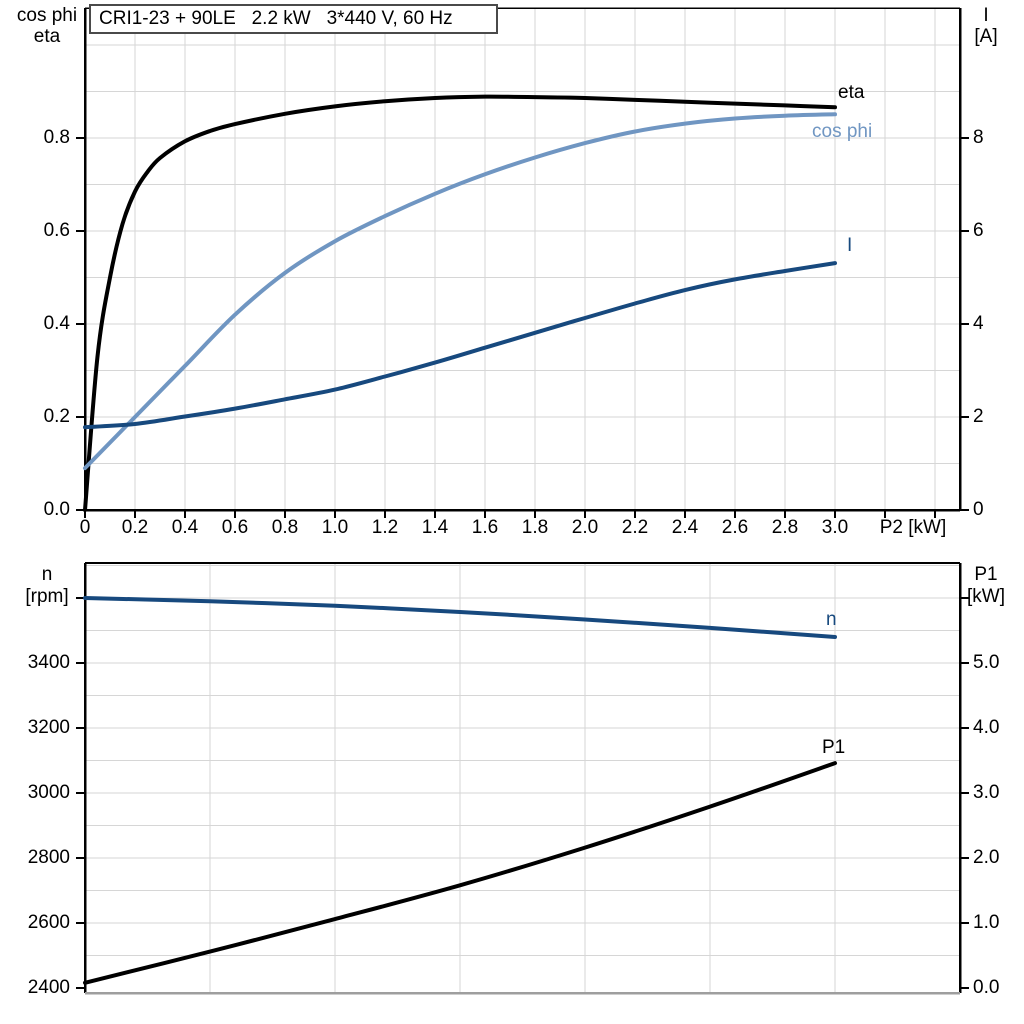  I want to click on x-tick-label-1.2: 1.2, so click(385, 527).